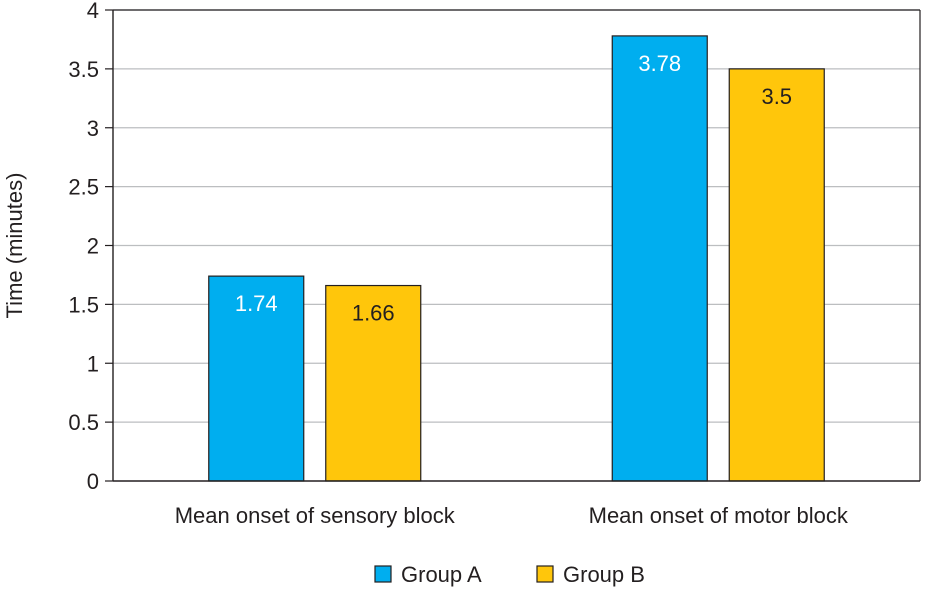 The width and height of the screenshot is (936, 602). What do you see at coordinates (83, 422) in the screenshot?
I see `y-tick-label: 0.5` at bounding box center [83, 422].